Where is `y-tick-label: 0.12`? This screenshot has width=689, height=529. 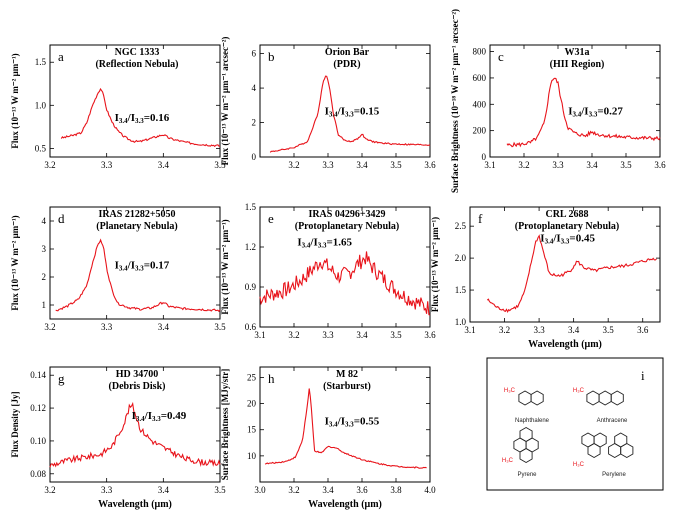
y-tick-label: 0.12 is located at coordinates (38, 408).